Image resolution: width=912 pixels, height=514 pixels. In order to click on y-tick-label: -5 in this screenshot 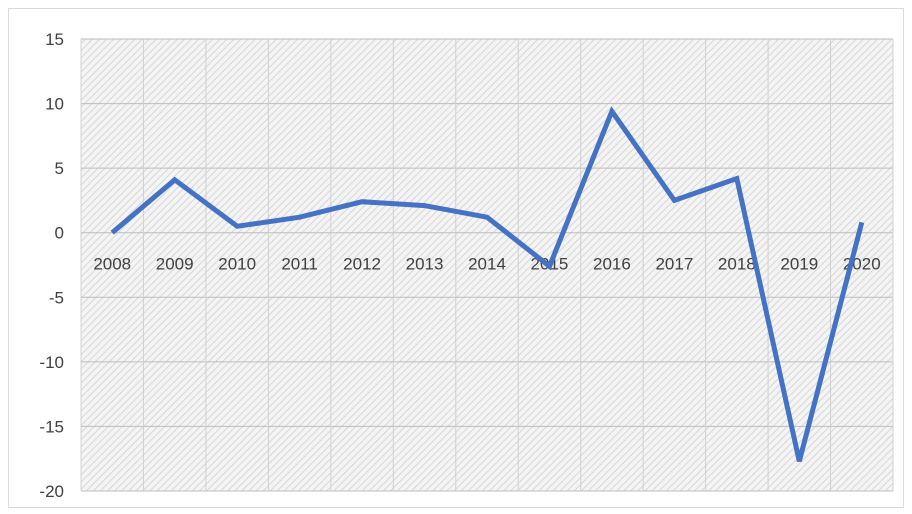, I will do `click(56, 297)`.